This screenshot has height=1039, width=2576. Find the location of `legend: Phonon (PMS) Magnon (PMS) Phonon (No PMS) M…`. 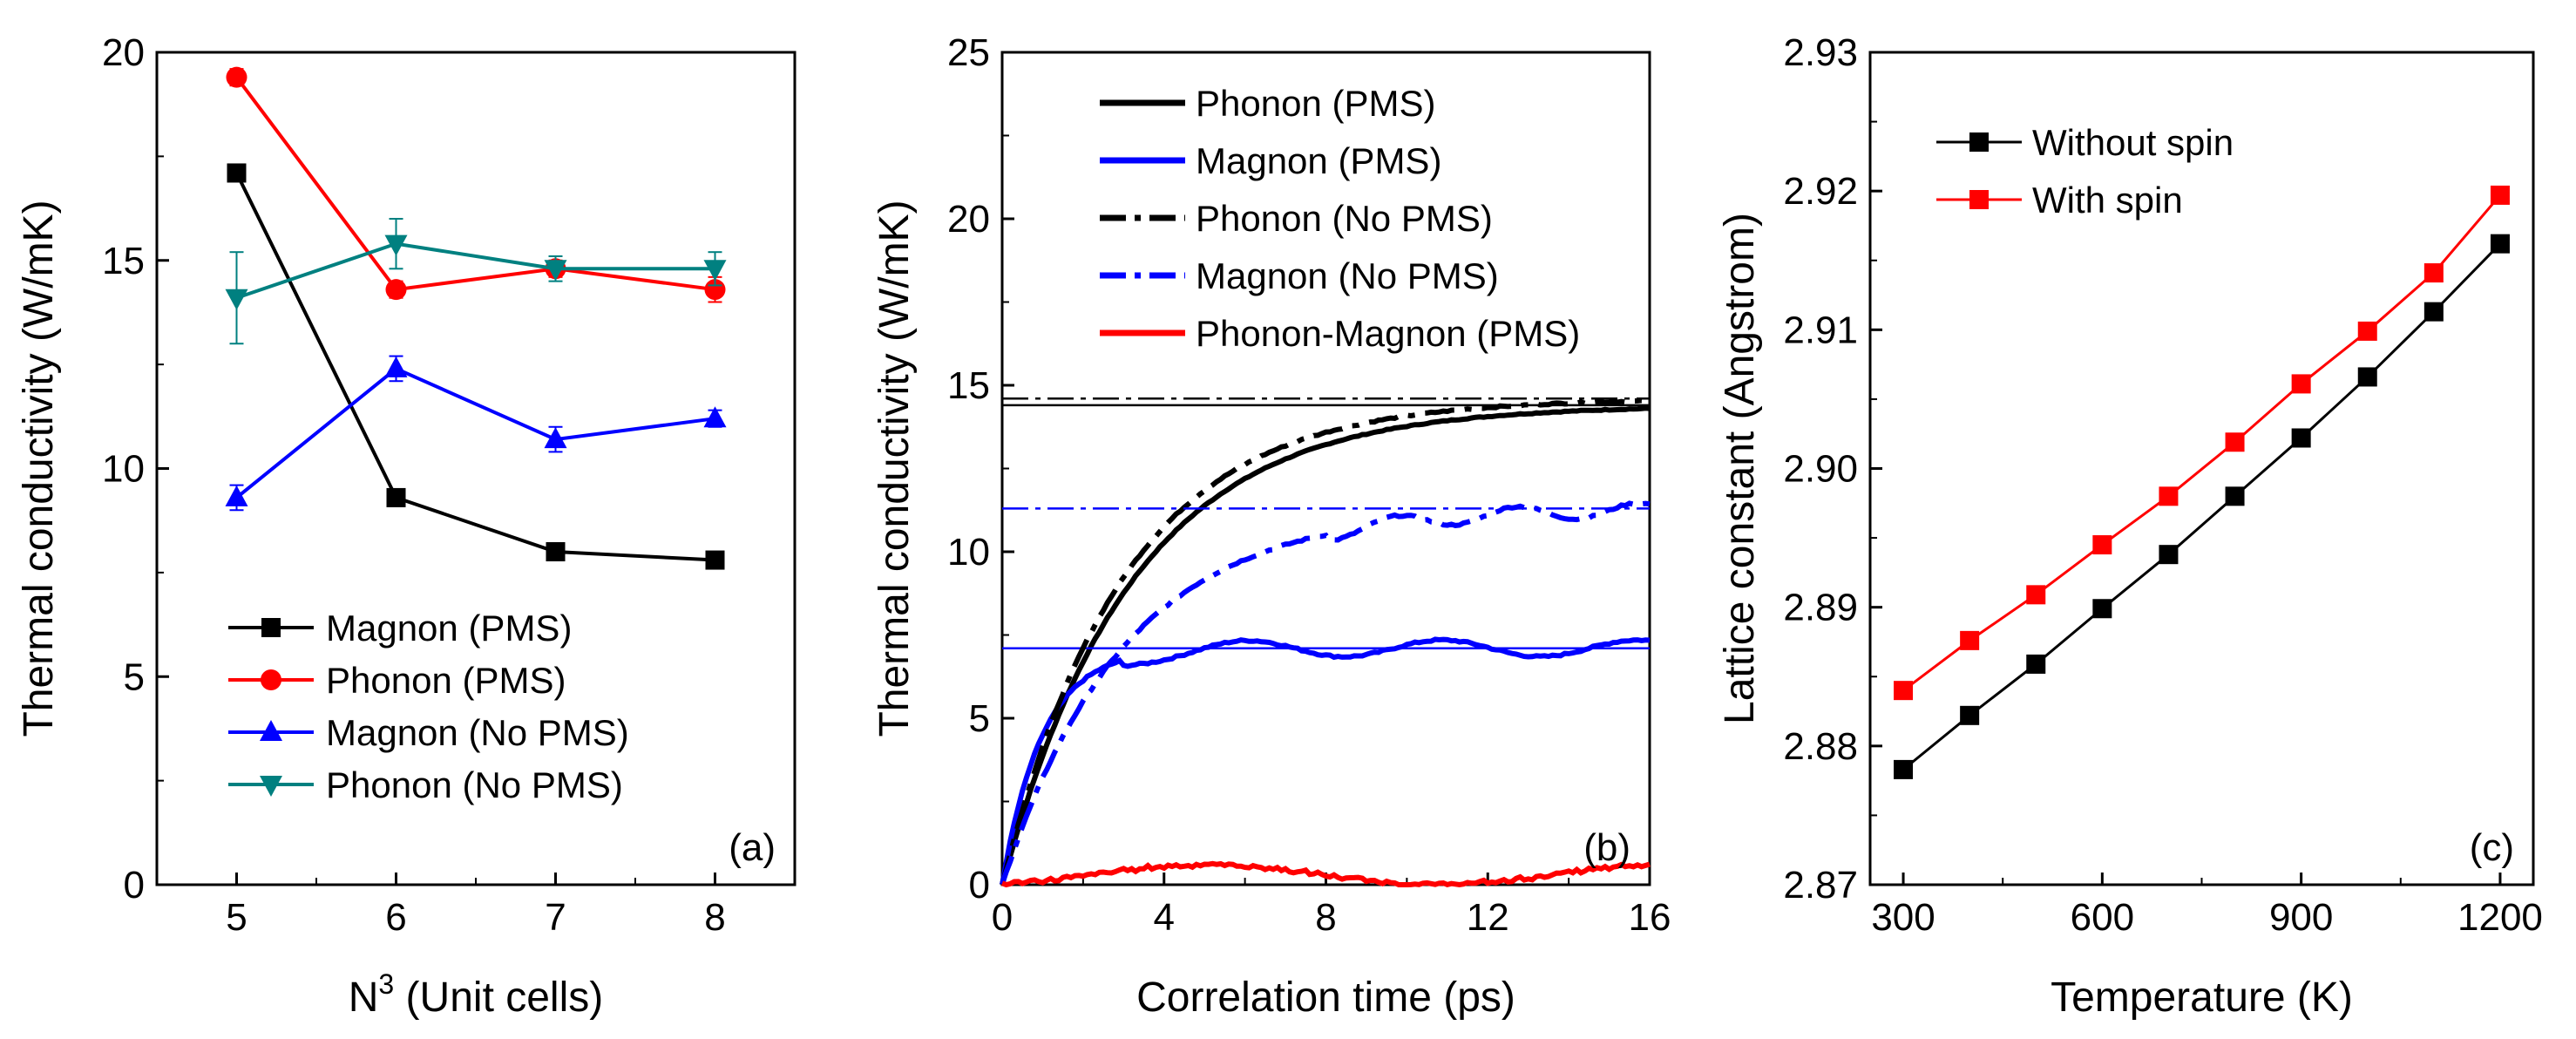

legend: Phonon (PMS) Magnon (PMS) Phonon (No PMS) M… is located at coordinates (1340, 218).